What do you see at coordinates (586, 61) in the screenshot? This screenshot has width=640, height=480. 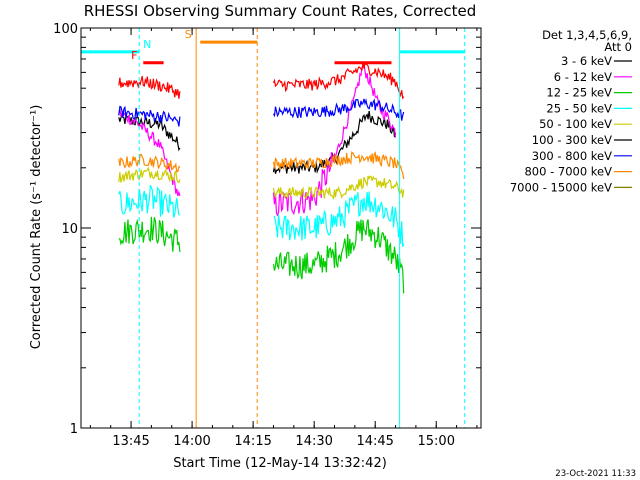 I see `legend-label-0: 3 - 6 keV` at bounding box center [586, 61].